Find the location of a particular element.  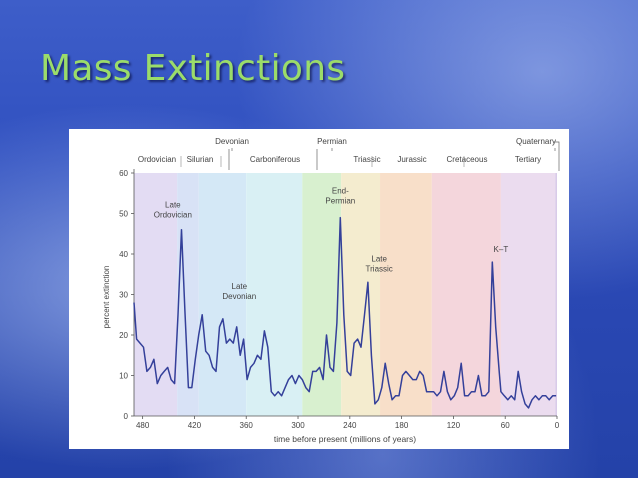

period-label-bottom: Jurassic is located at coordinates (411, 159).